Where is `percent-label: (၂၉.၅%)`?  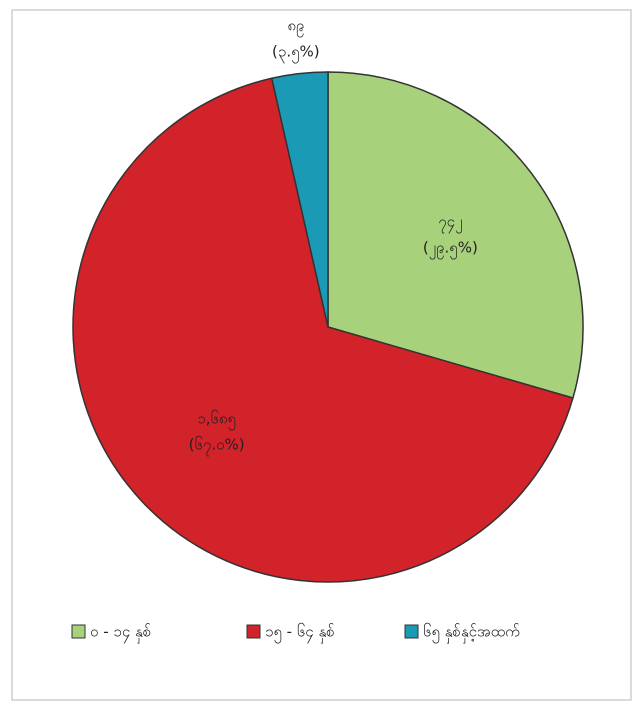
percent-label: (၂၉.၅%) is located at coordinates (450, 249).